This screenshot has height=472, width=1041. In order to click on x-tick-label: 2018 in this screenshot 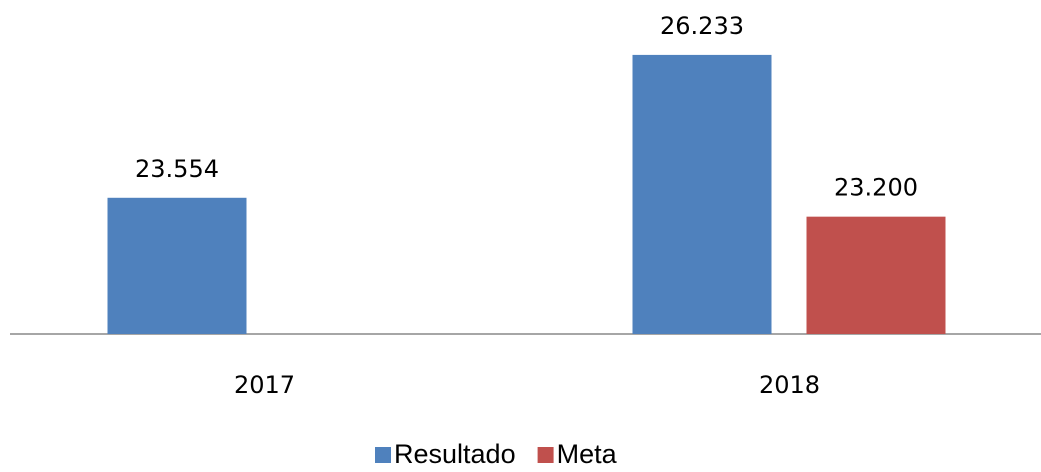, I will do `click(789, 385)`.